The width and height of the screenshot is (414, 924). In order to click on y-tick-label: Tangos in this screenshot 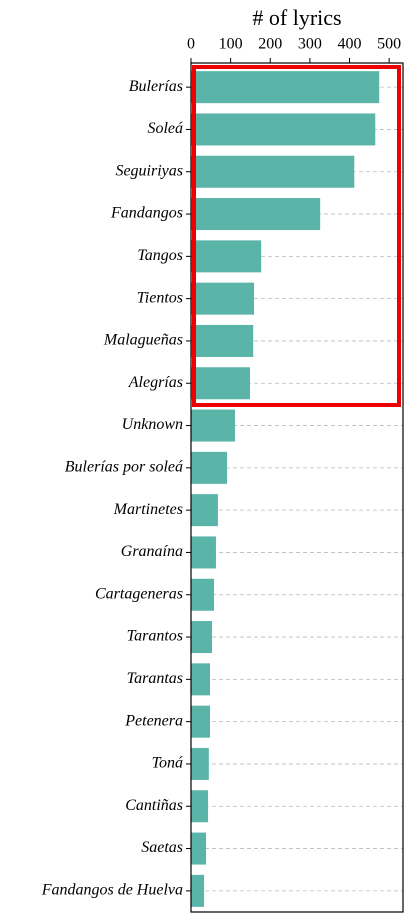, I will do `click(160, 255)`.